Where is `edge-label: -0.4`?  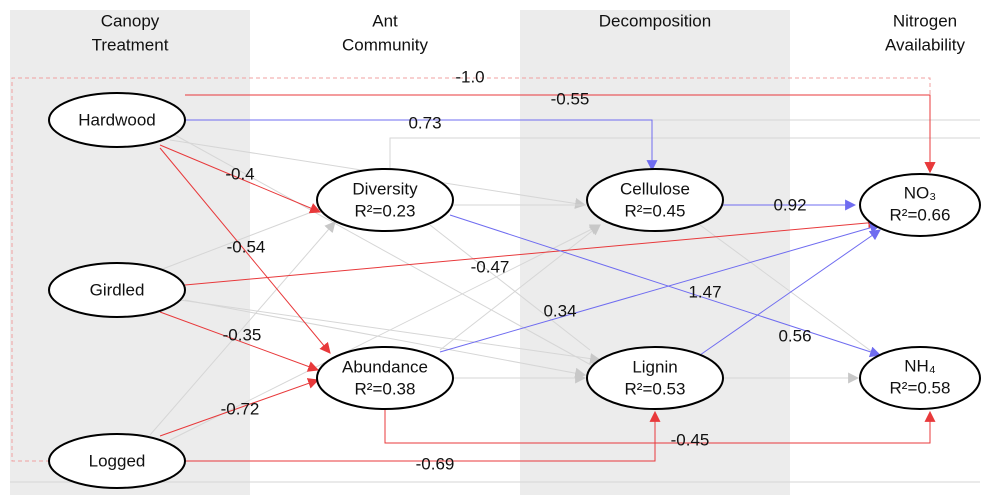
edge-label: -0.4 is located at coordinates (239, 173).